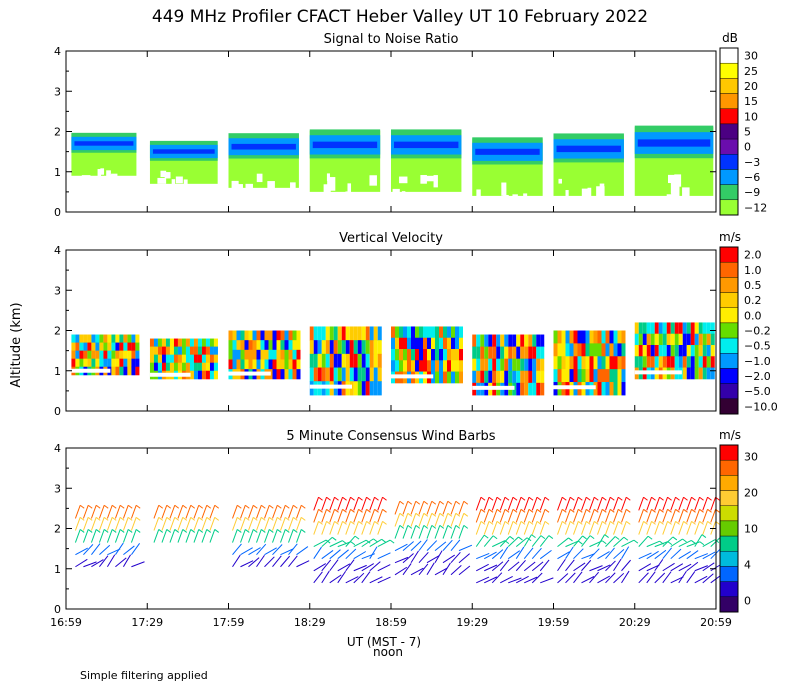 The width and height of the screenshot is (800, 700). Describe the element at coordinates (752, 162) in the screenshot. I see `colorbar-label: −3` at that location.